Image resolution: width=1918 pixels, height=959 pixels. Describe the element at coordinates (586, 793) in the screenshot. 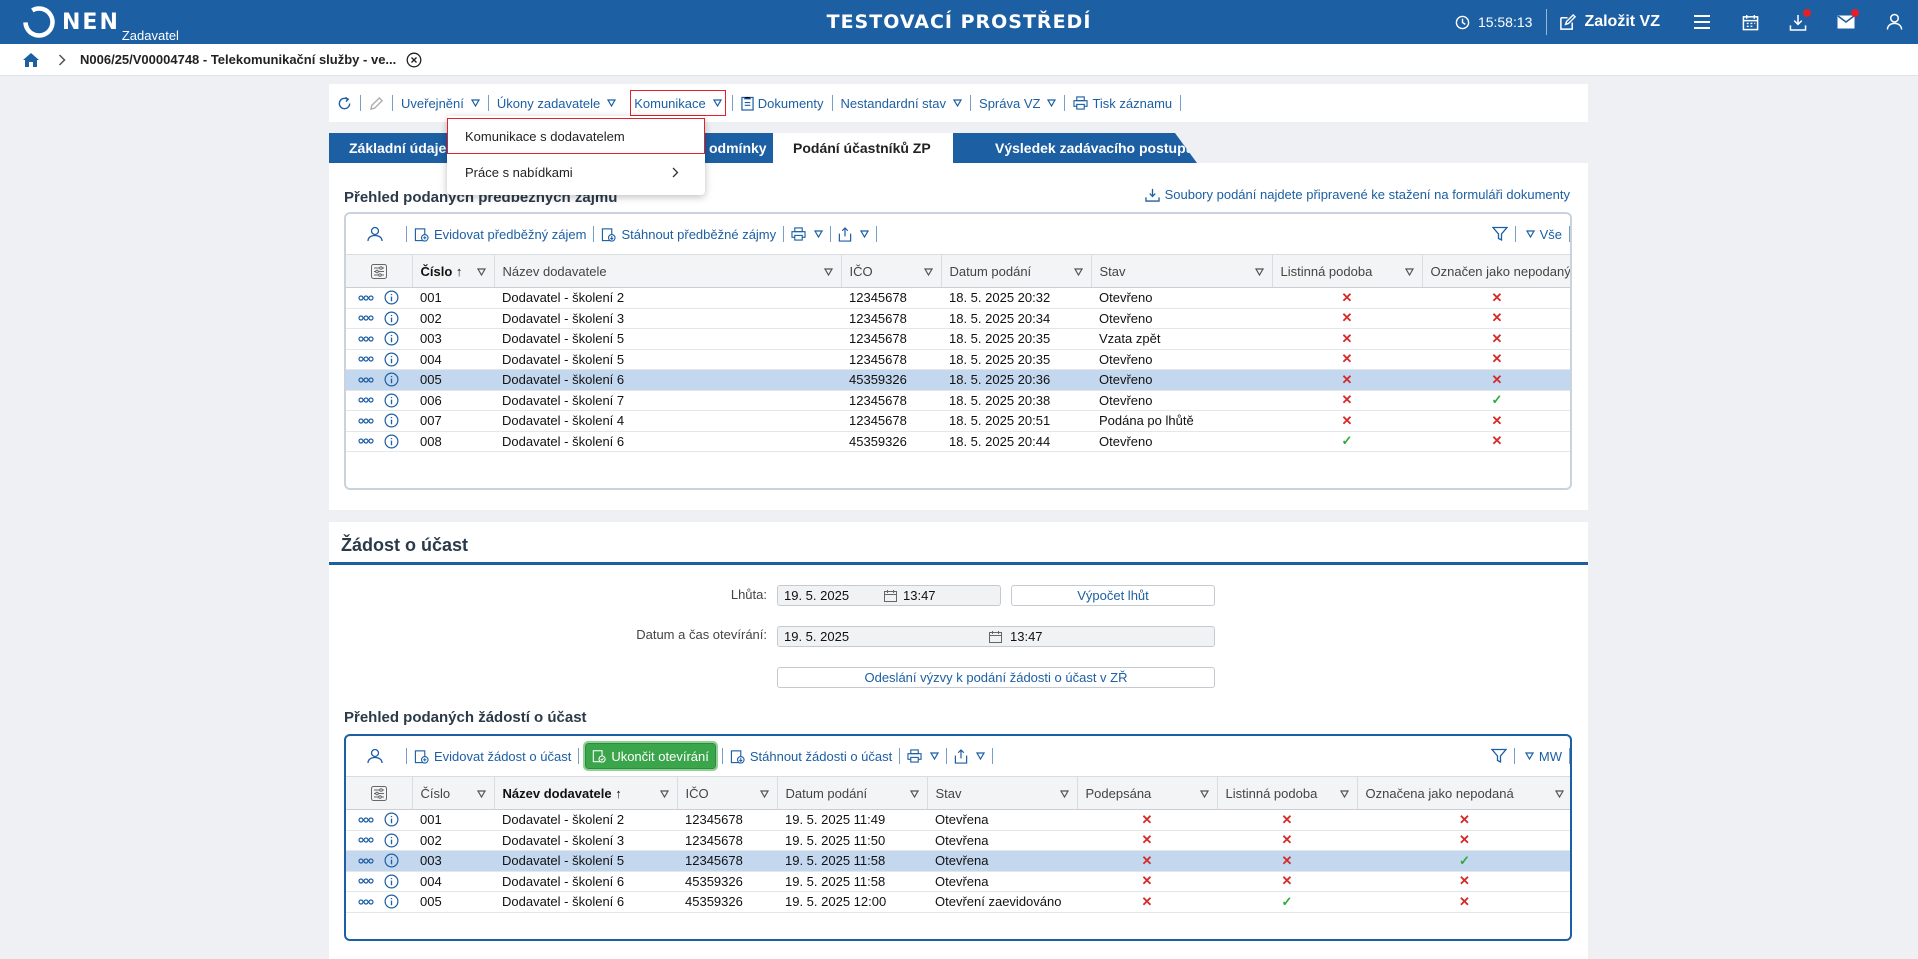

I see `column-header-nazev: Název dodavatele ↑` at that location.